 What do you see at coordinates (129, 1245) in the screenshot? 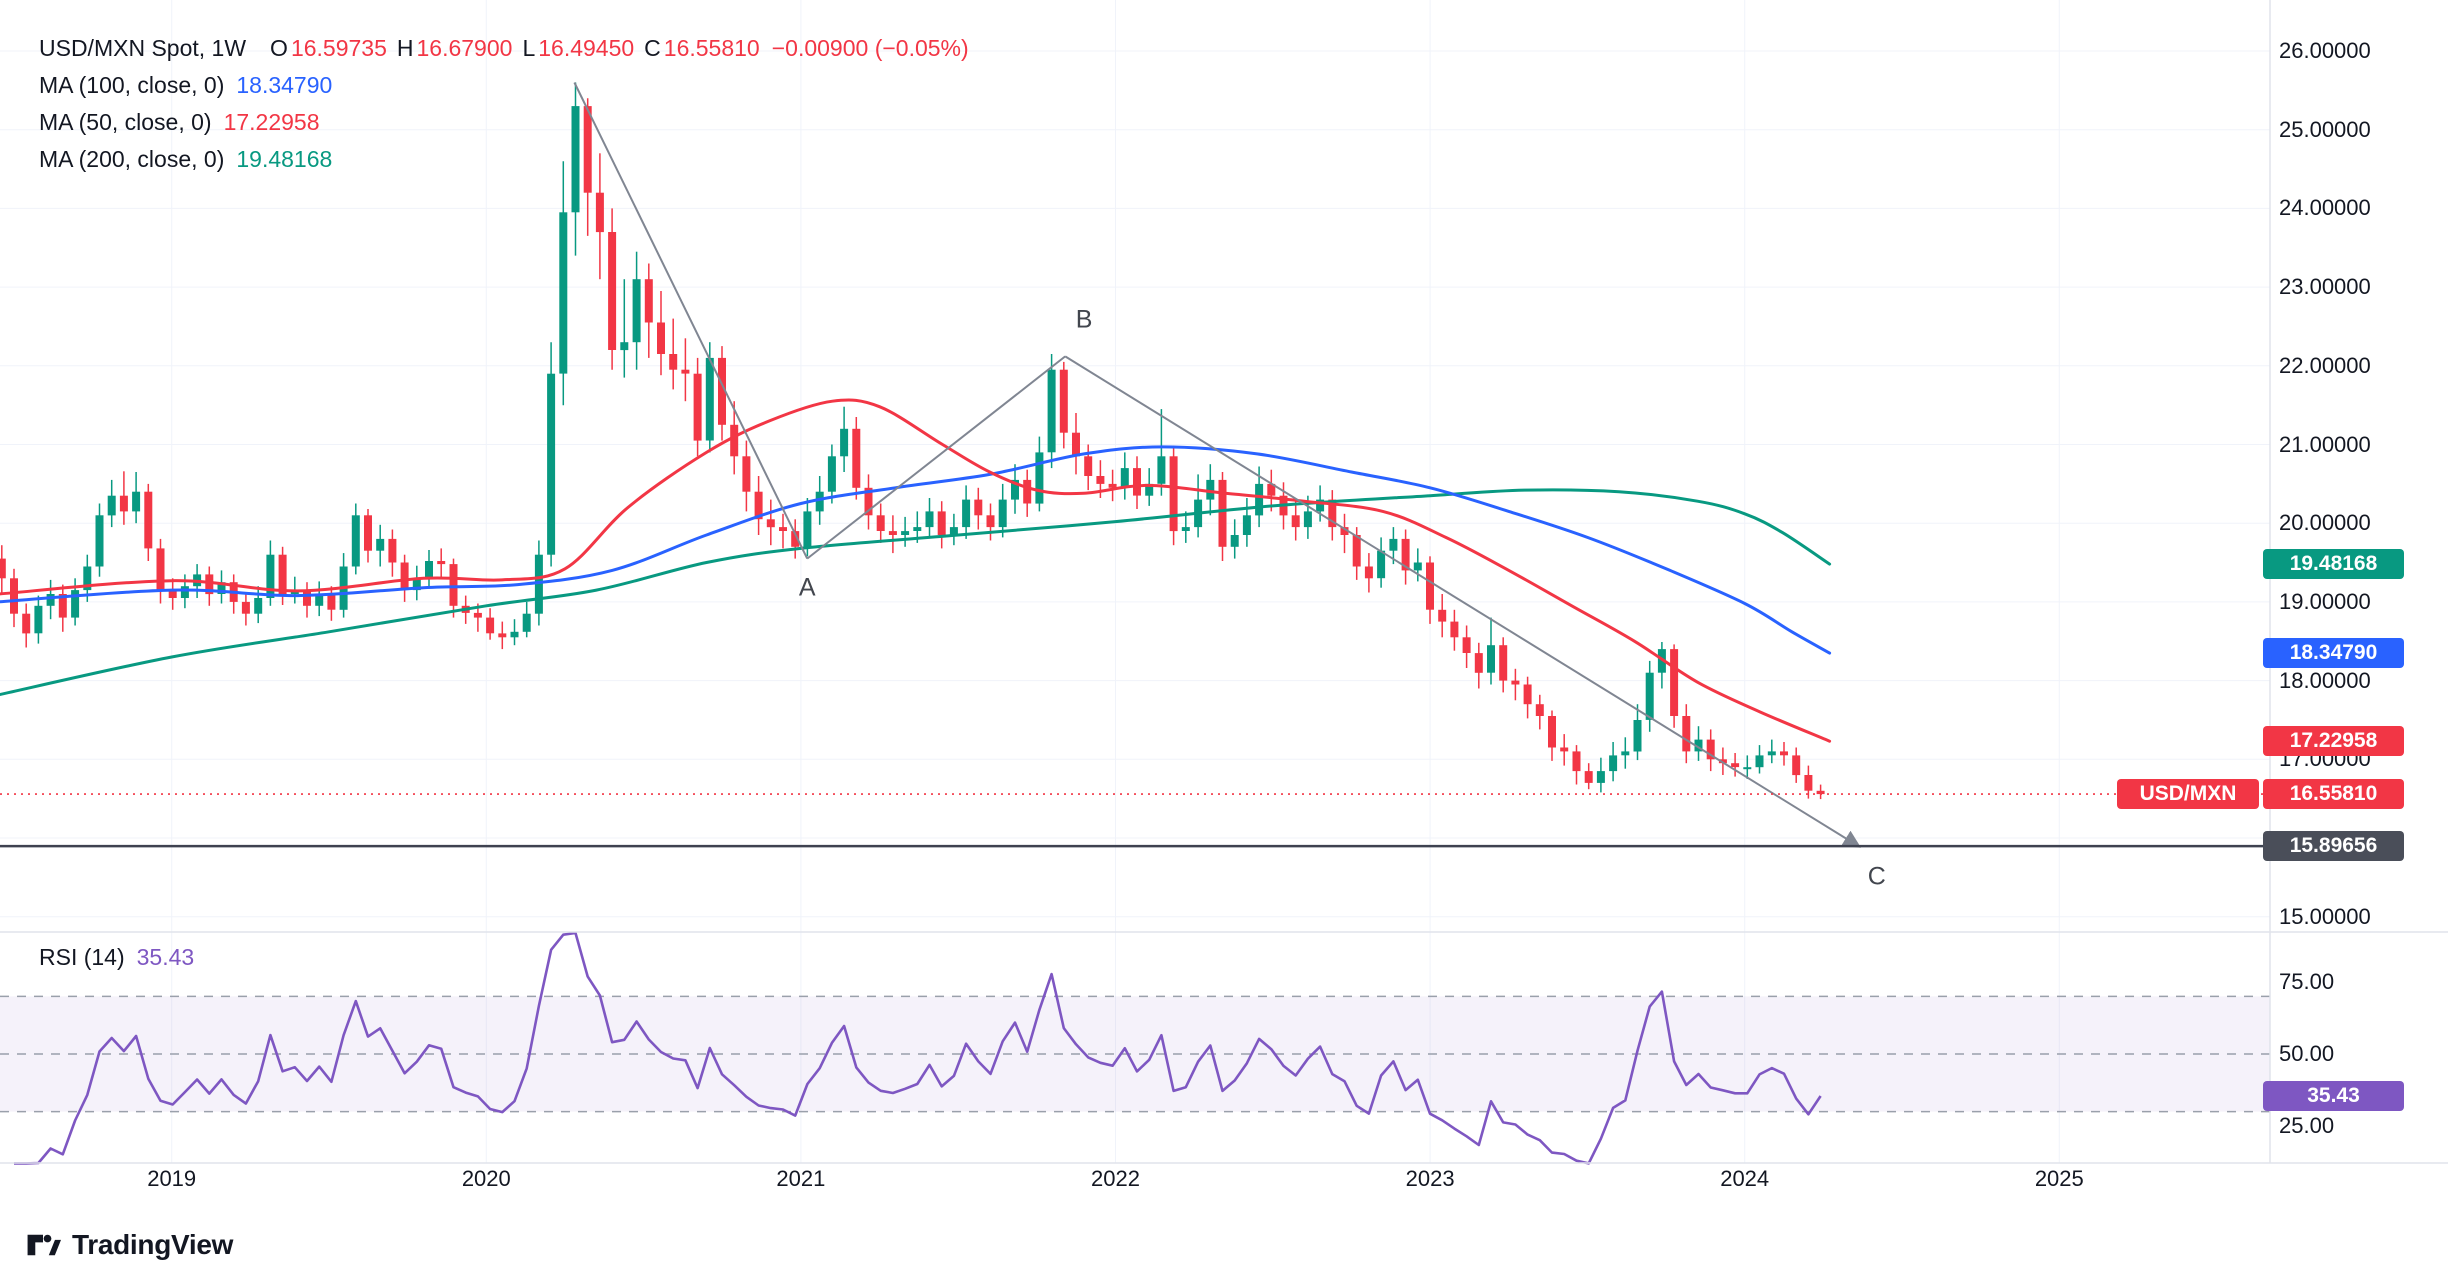
I see `tradingview-logo: TradingView` at bounding box center [129, 1245].